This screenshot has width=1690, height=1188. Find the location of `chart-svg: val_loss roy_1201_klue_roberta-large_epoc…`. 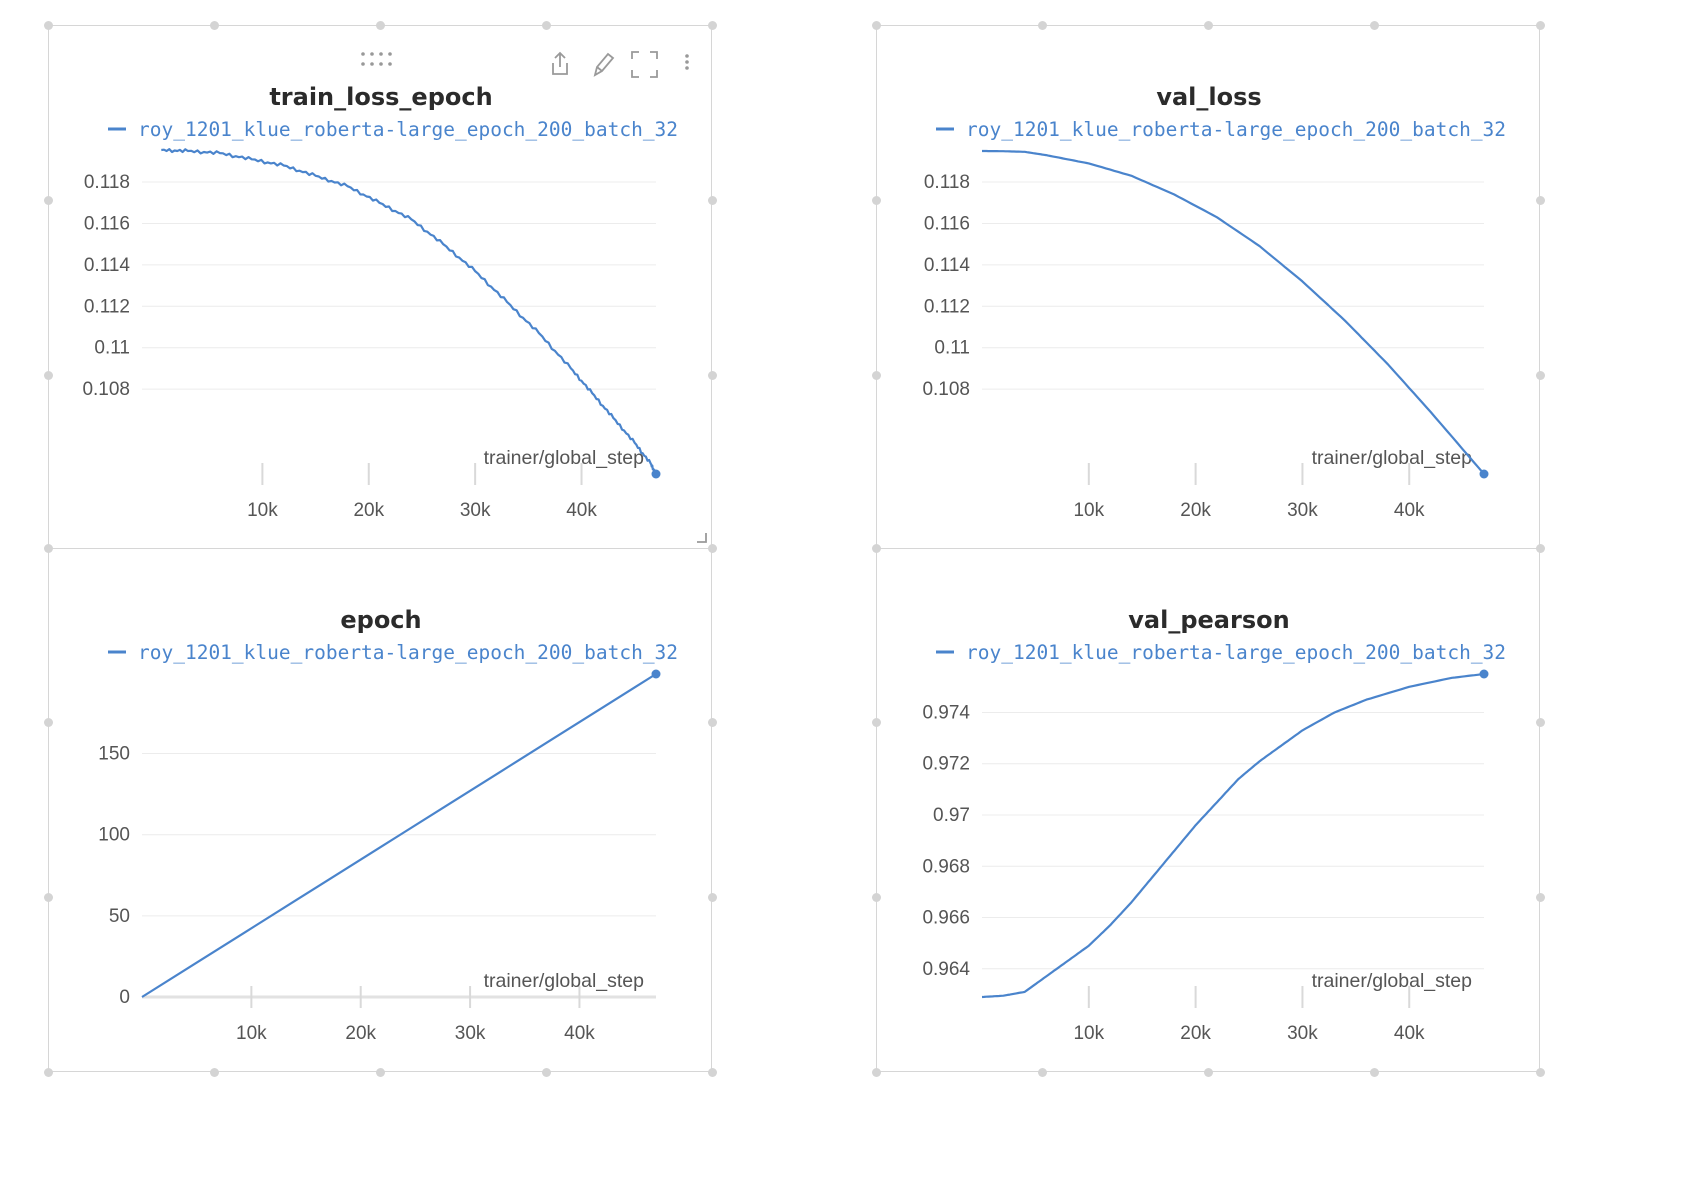

chart-svg: val_loss roy_1201_klue_roberta-large_epoc… is located at coordinates (1214, 302).